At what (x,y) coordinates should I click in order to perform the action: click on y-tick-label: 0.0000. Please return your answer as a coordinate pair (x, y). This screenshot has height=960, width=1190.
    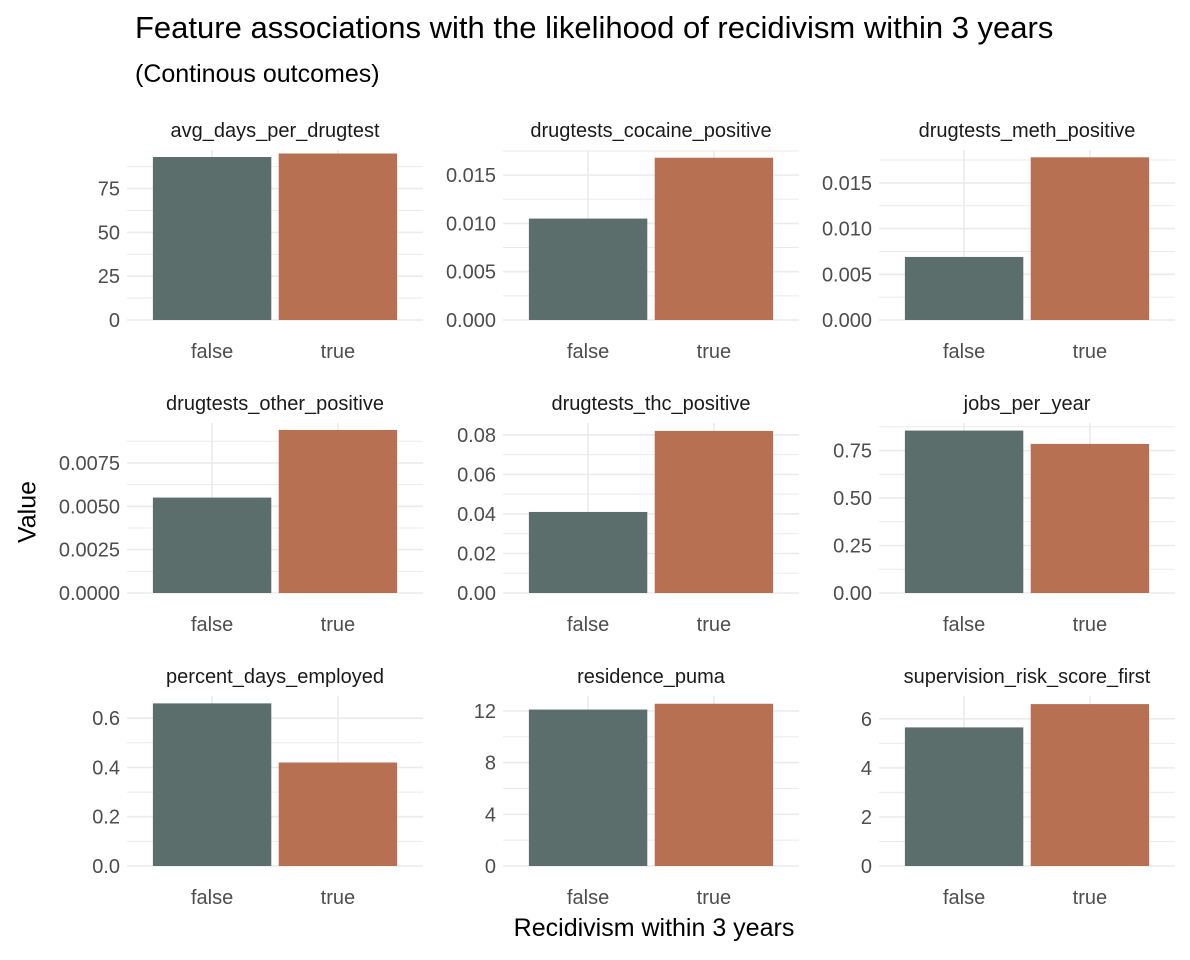
    Looking at the image, I should click on (89, 594).